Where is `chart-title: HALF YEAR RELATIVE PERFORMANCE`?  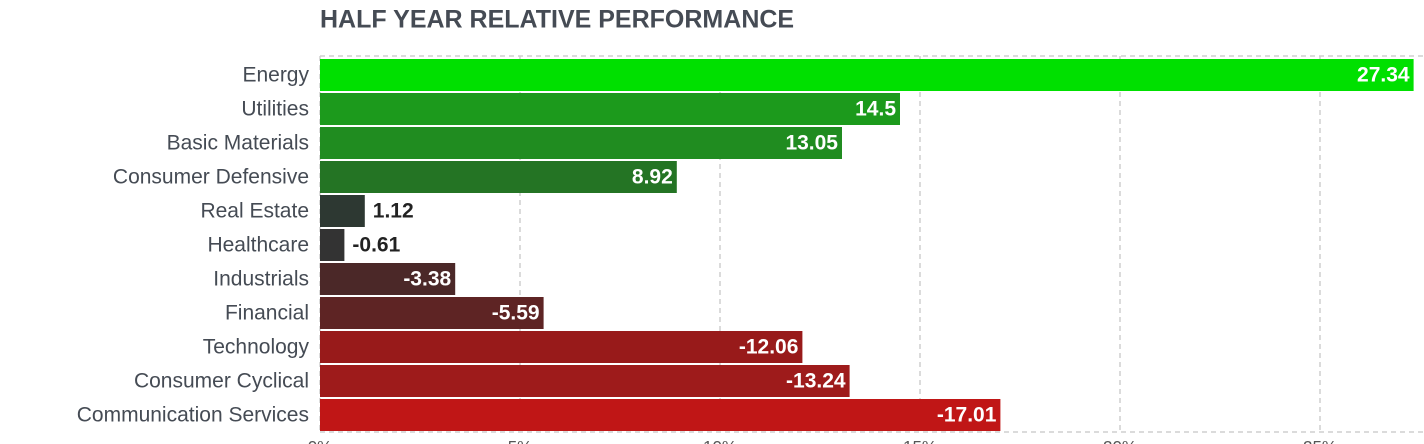 chart-title: HALF YEAR RELATIVE PERFORMANCE is located at coordinates (557, 20).